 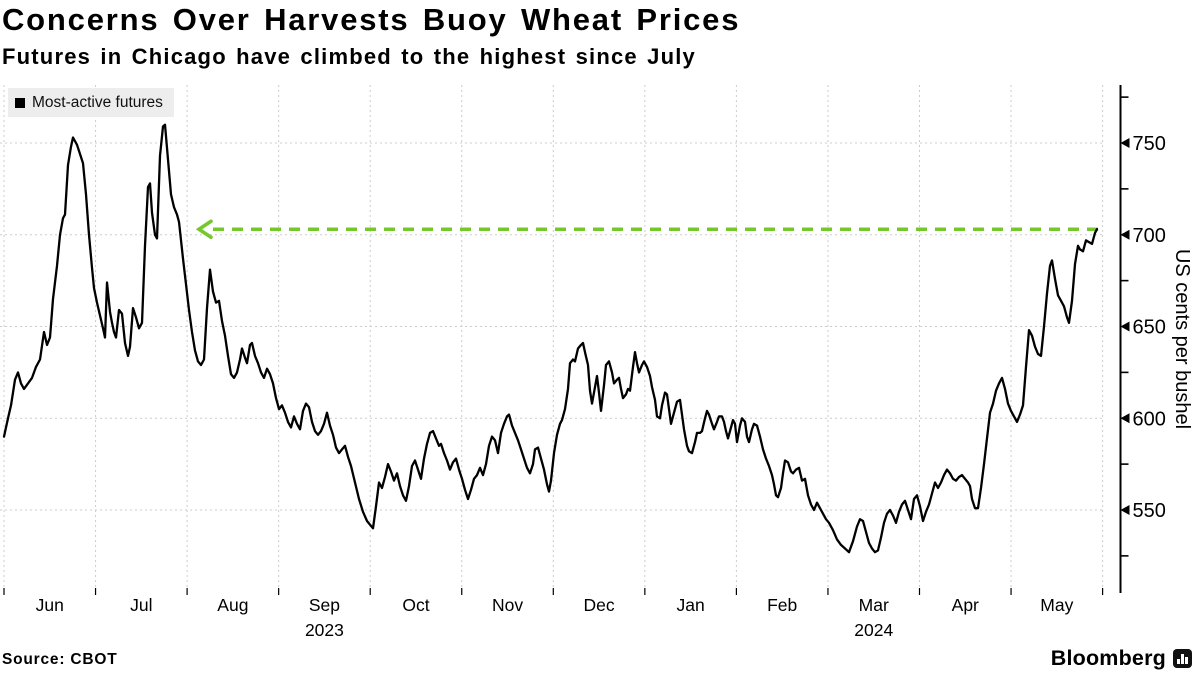 I want to click on x-axis-ticks, so click(x=553, y=591).